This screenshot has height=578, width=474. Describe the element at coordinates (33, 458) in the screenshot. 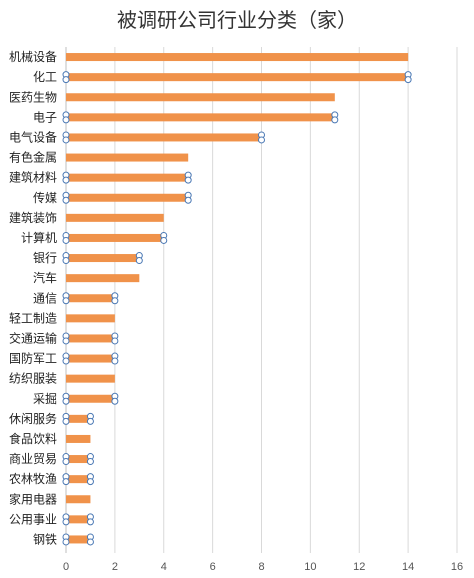

I see `category-label: 商业贸易` at that location.